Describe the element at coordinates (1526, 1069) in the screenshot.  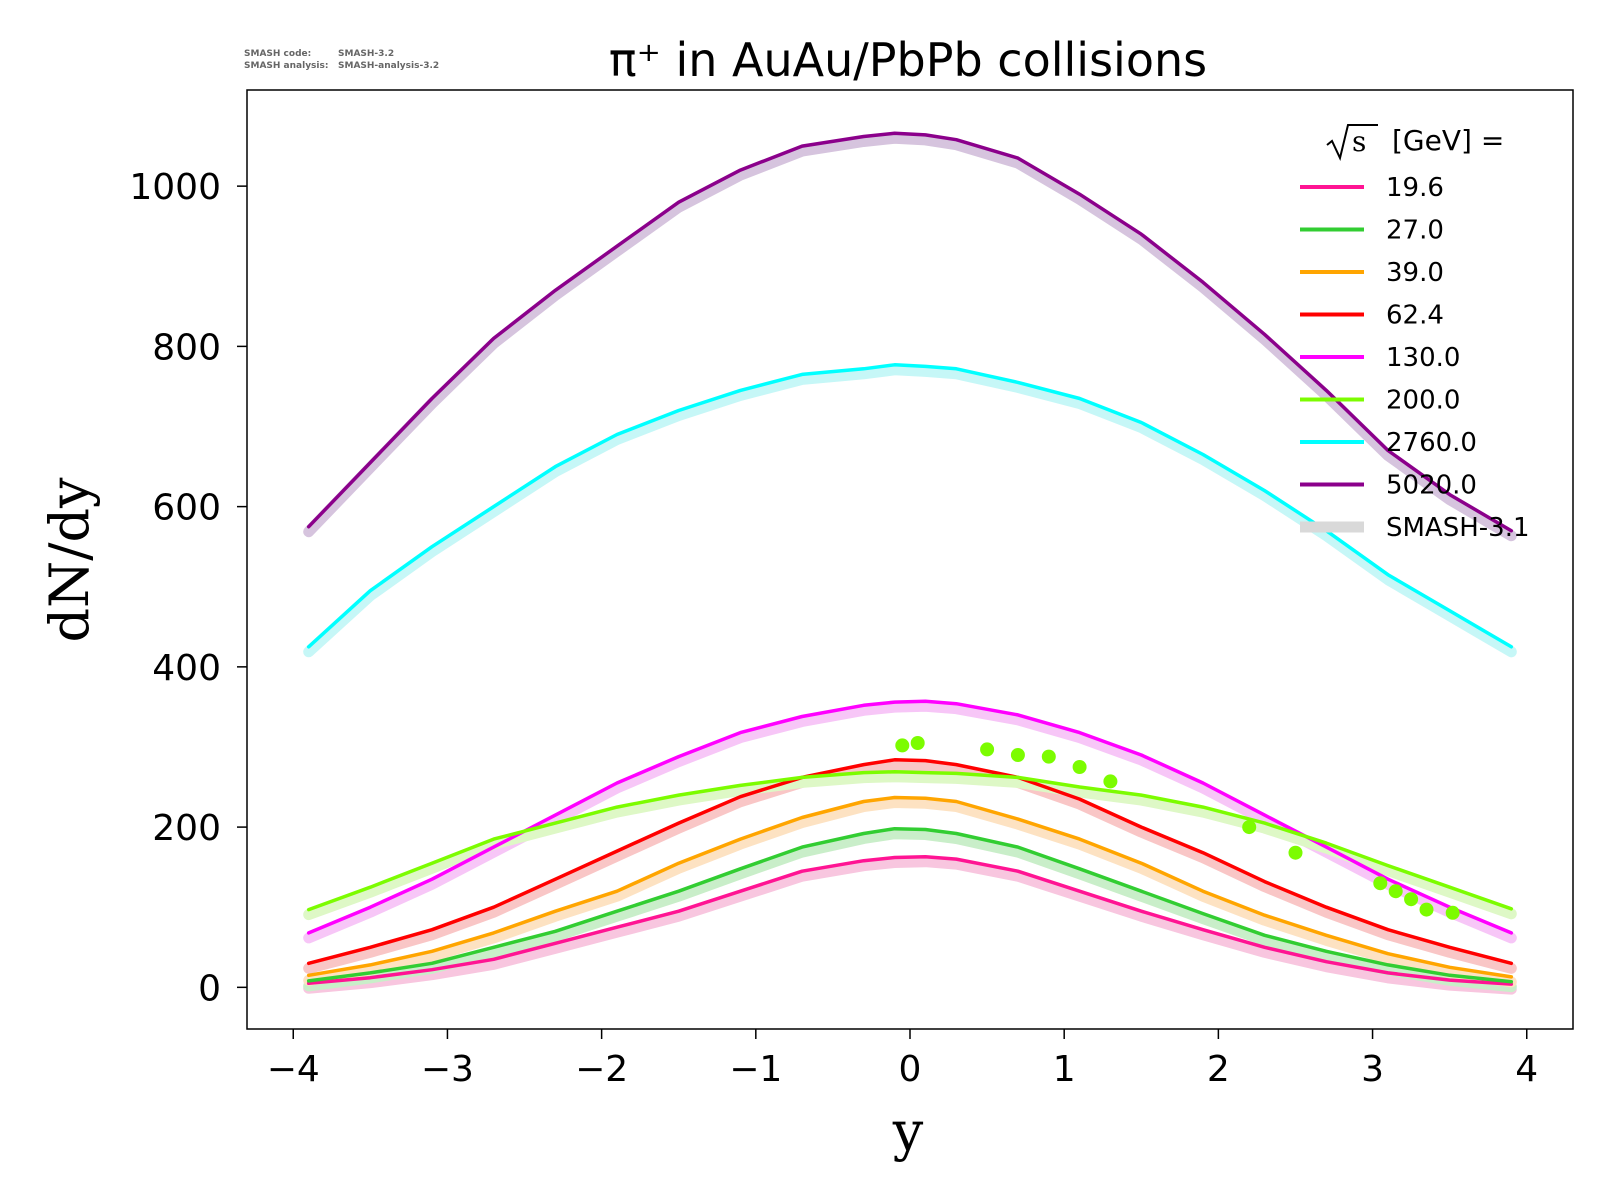
I see `x-tick-label: 4` at that location.